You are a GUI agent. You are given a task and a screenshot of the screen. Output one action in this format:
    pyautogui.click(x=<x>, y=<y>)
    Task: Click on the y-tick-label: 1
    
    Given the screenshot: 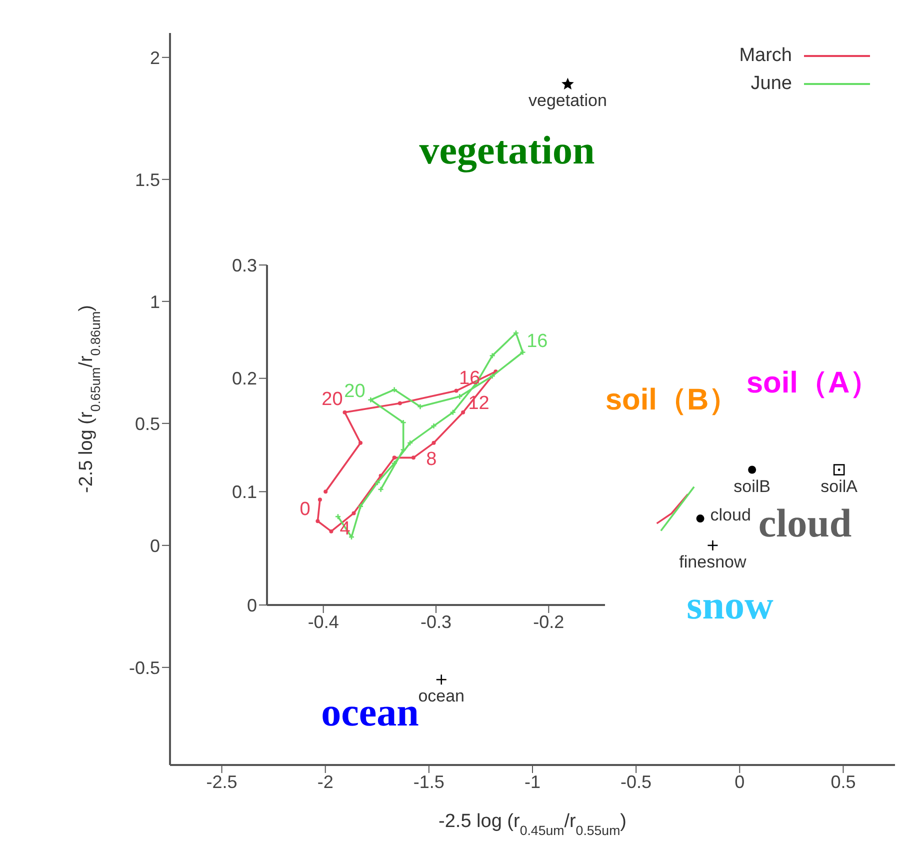 What is the action you would take?
    pyautogui.click(x=155, y=302)
    